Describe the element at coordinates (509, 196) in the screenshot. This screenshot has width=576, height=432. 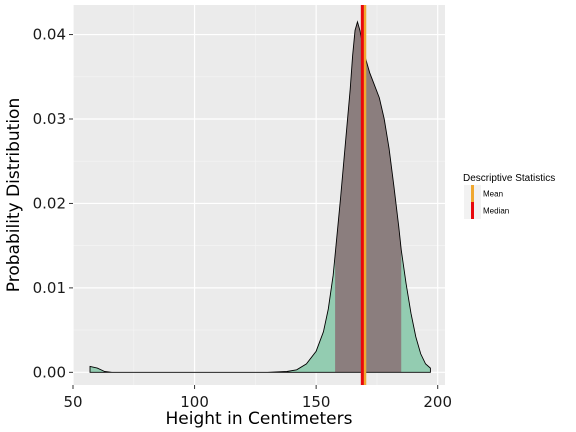
I see `legend: Descriptive Statistics Mean Median` at that location.